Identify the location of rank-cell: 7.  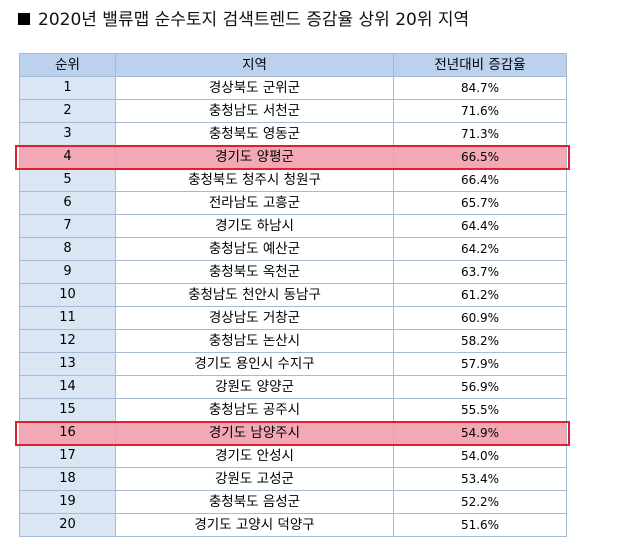
(67, 226).